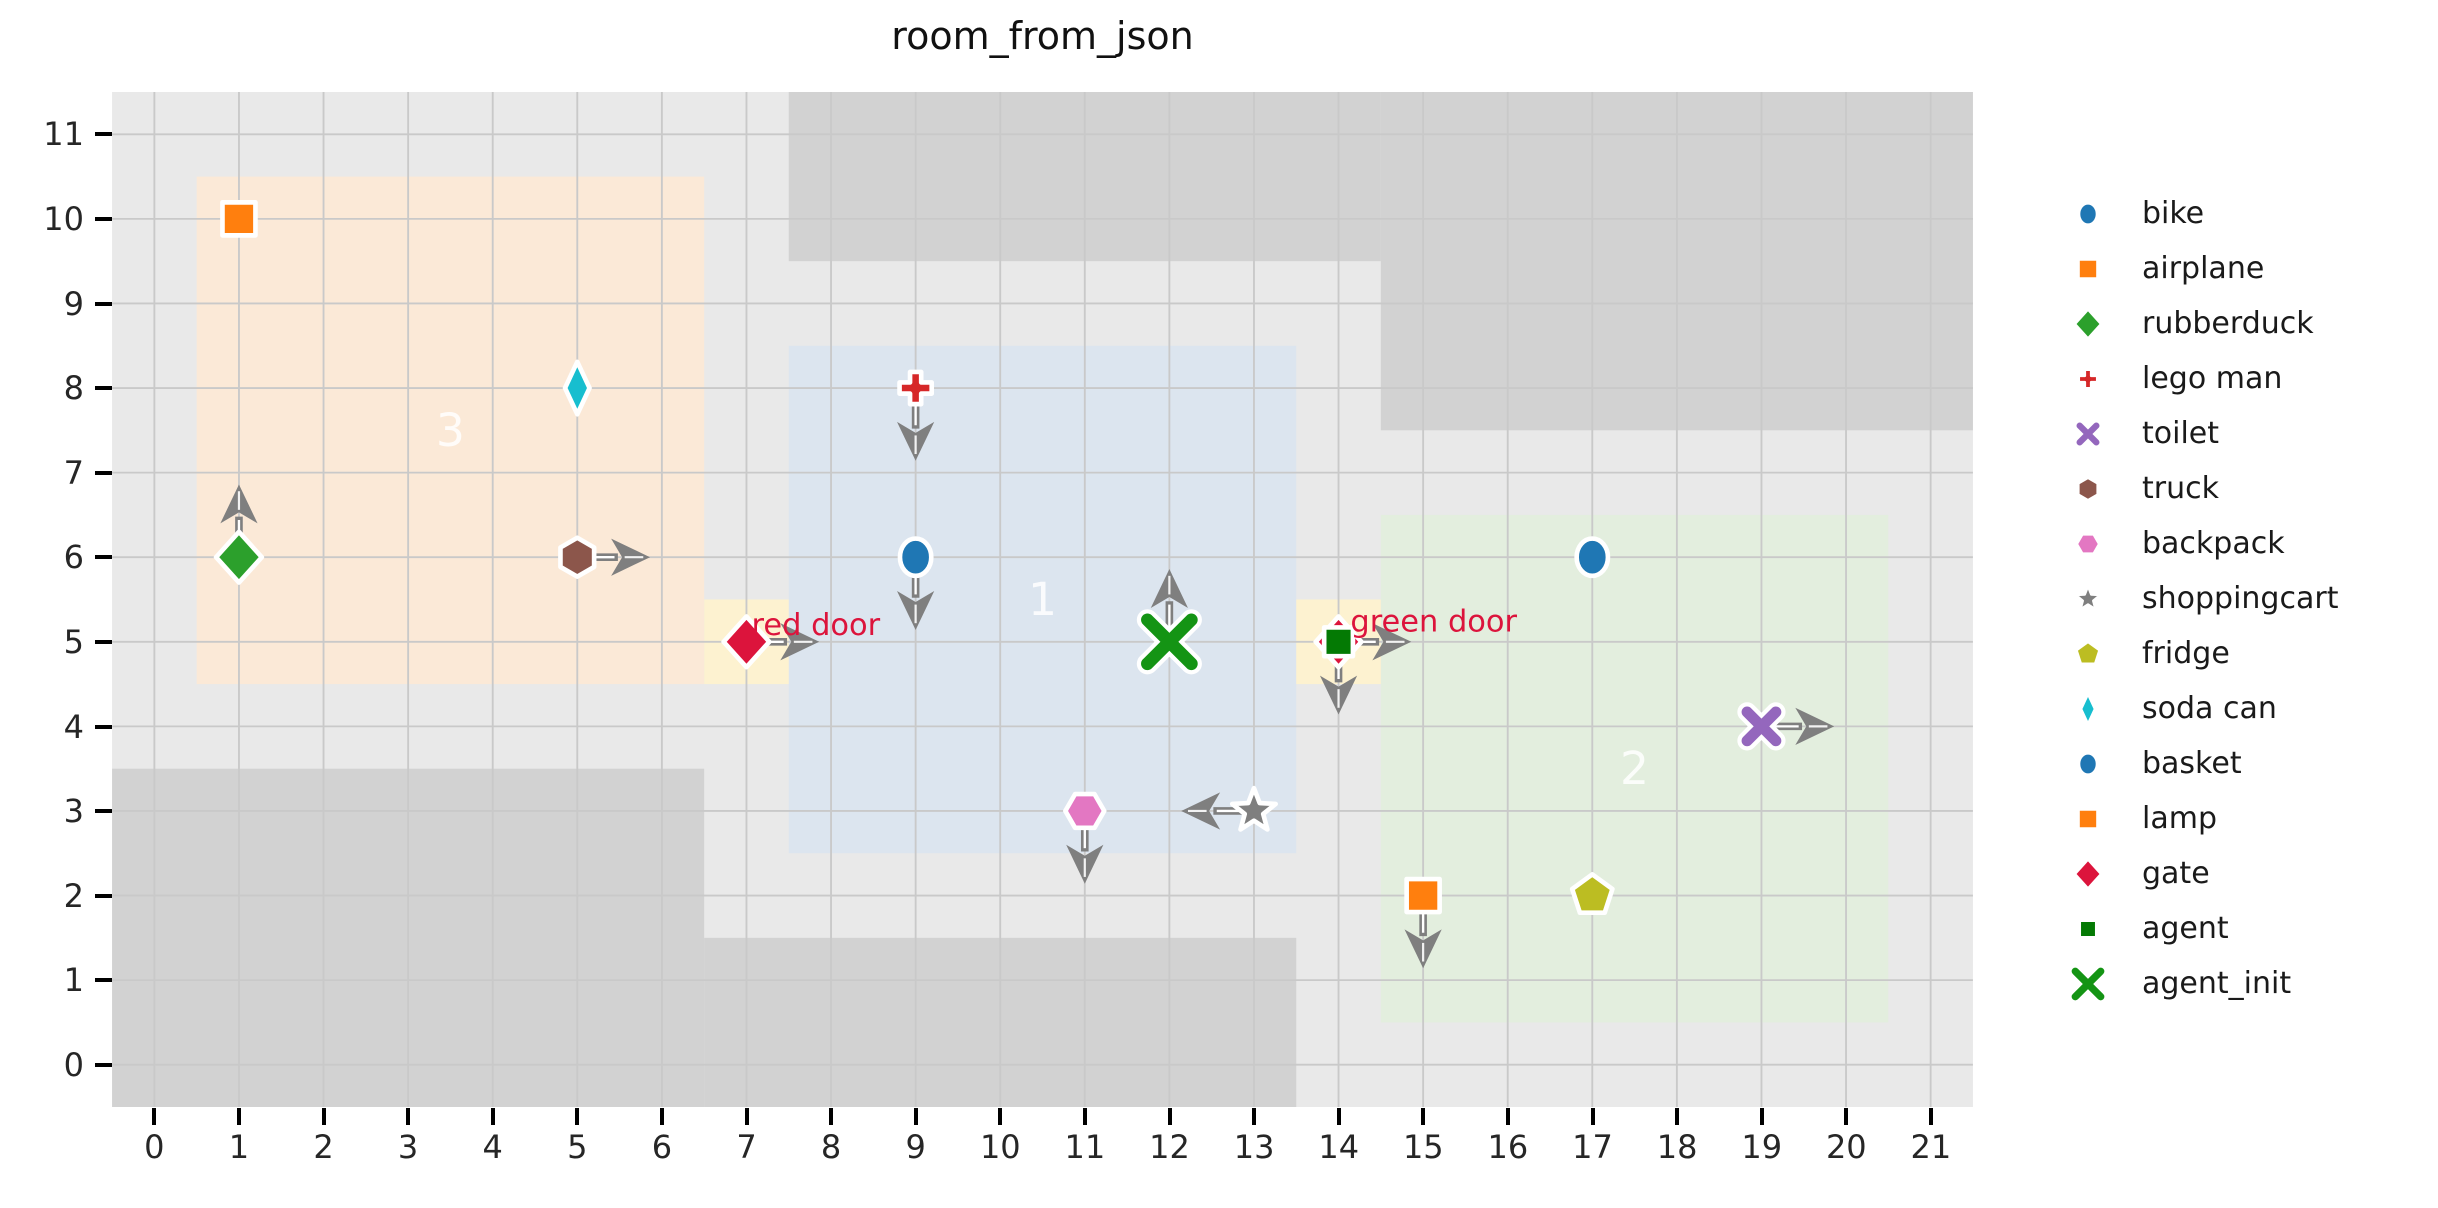 The width and height of the screenshot is (2438, 1208). I want to click on y-tick-label: 3, so click(73, 811).